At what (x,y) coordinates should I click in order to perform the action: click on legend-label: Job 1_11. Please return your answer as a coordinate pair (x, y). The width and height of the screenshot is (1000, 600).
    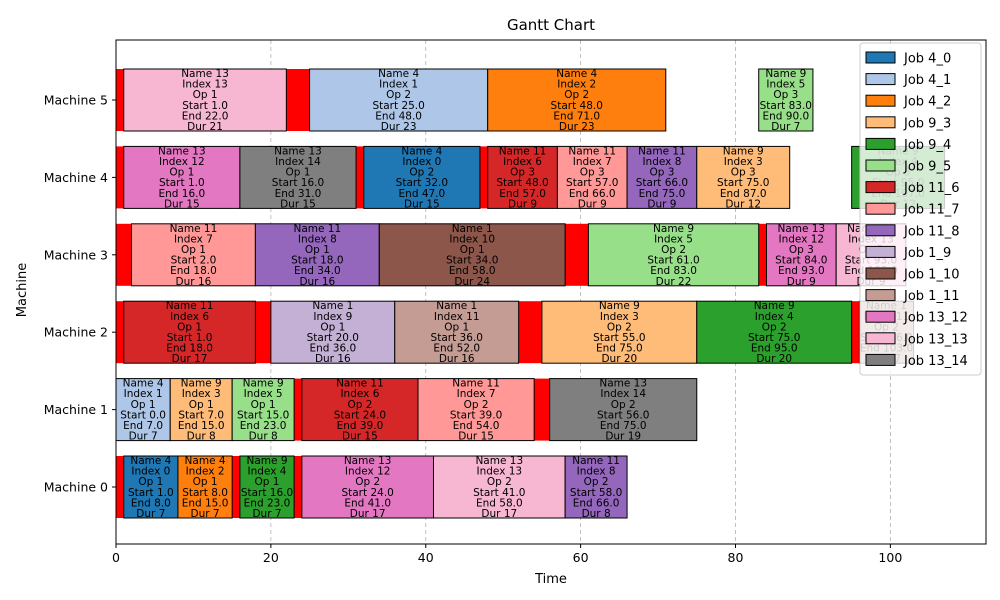
    Looking at the image, I should click on (931, 296).